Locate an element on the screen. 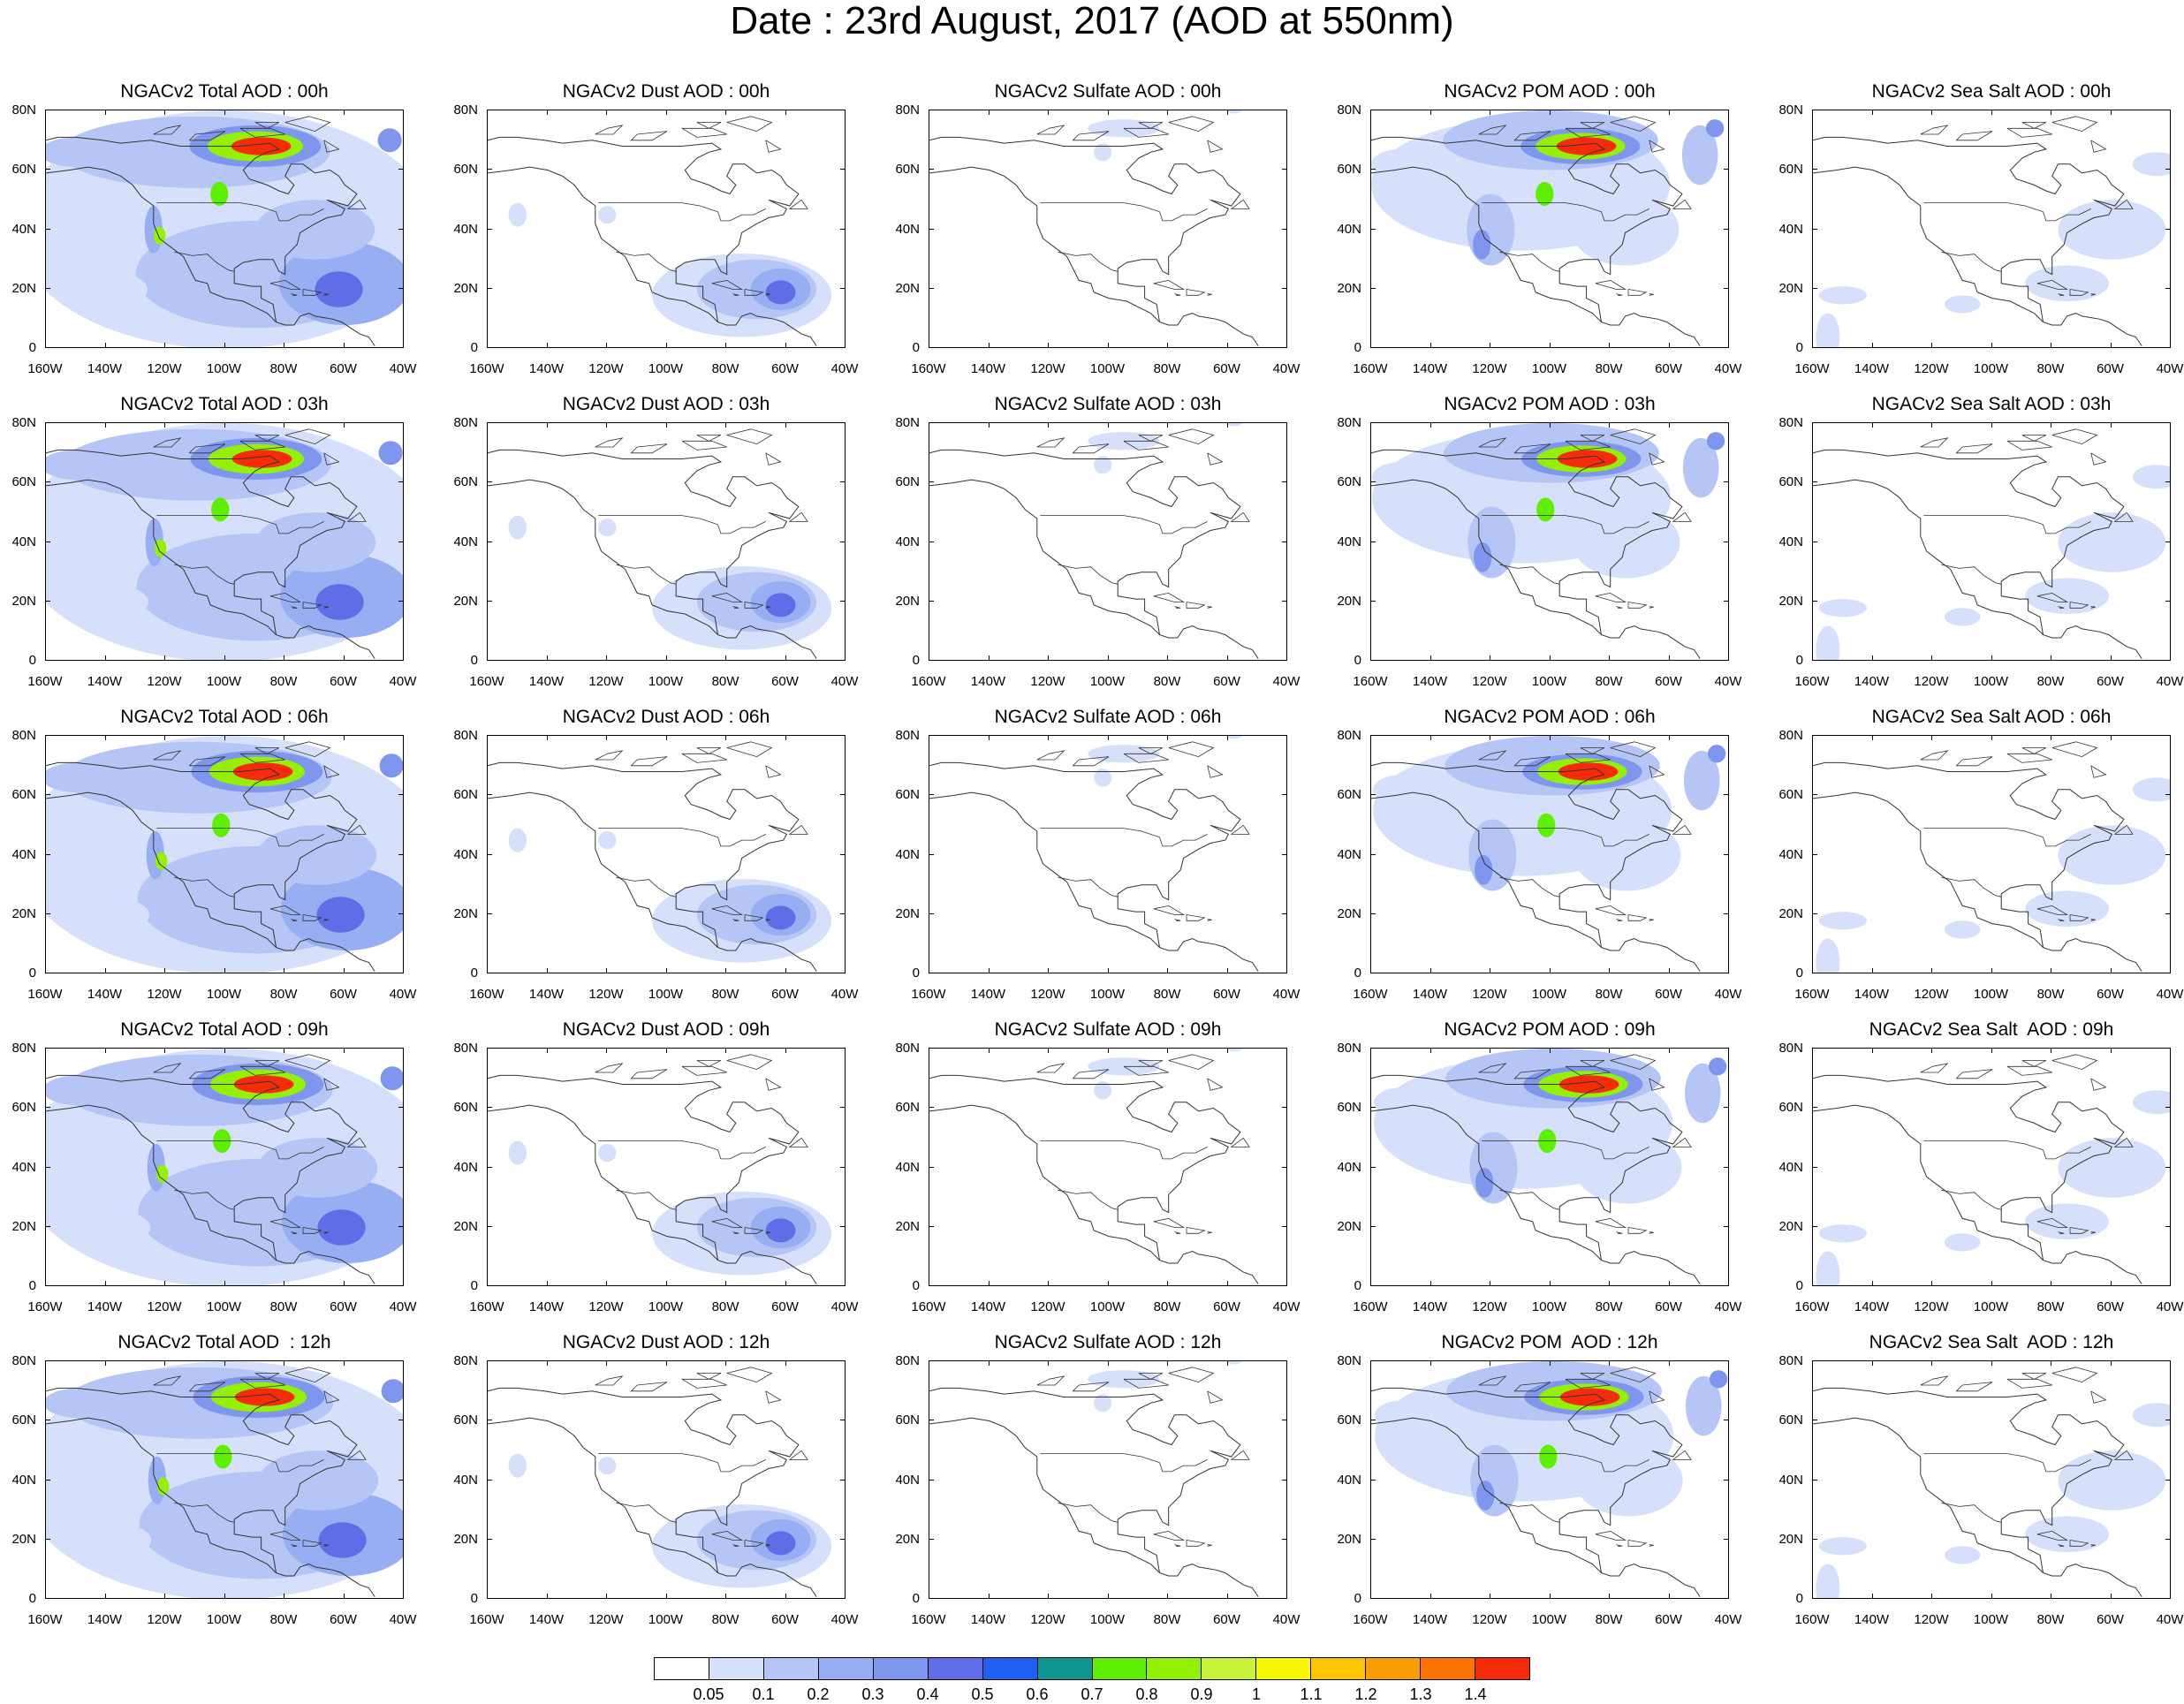 The height and width of the screenshot is (1704, 2184). x-tick-label: 40W is located at coordinates (1286, 994).